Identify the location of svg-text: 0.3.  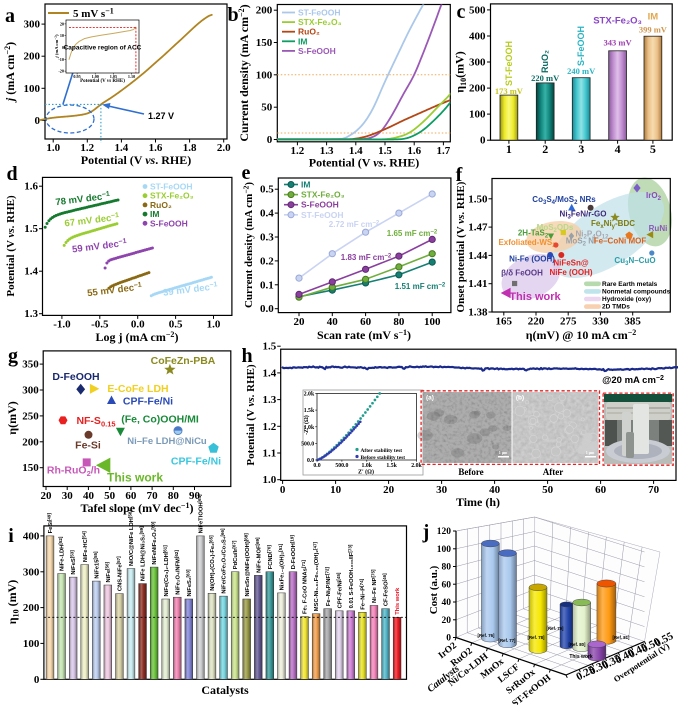
(267, 238).